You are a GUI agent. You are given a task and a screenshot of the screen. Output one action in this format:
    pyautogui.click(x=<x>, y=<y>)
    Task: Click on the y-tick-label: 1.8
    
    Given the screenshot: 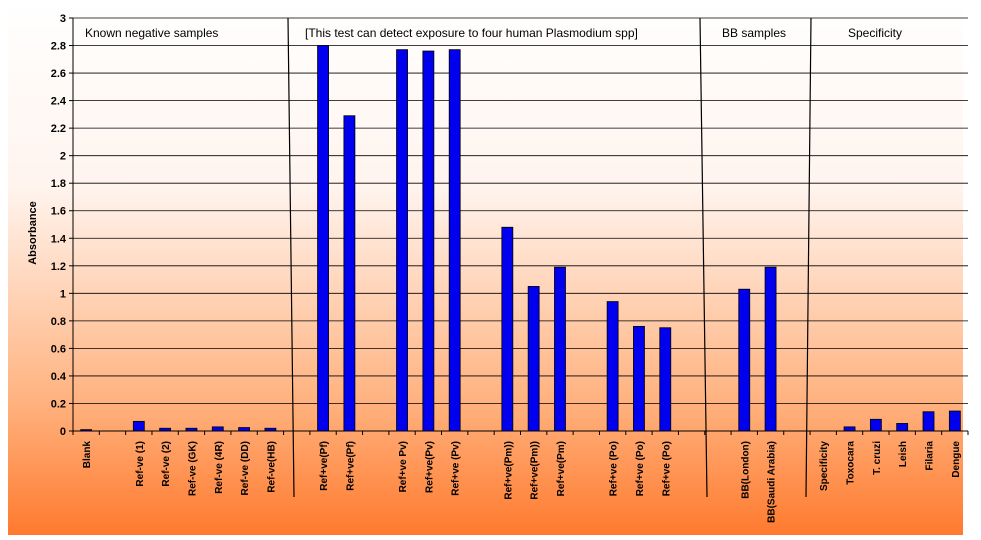 What is the action you would take?
    pyautogui.click(x=58, y=184)
    